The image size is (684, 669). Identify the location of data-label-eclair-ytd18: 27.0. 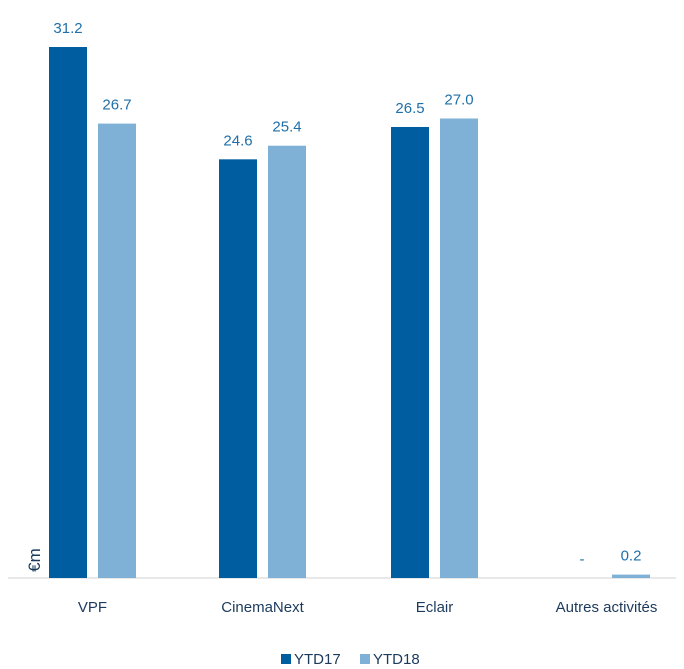
(458, 99).